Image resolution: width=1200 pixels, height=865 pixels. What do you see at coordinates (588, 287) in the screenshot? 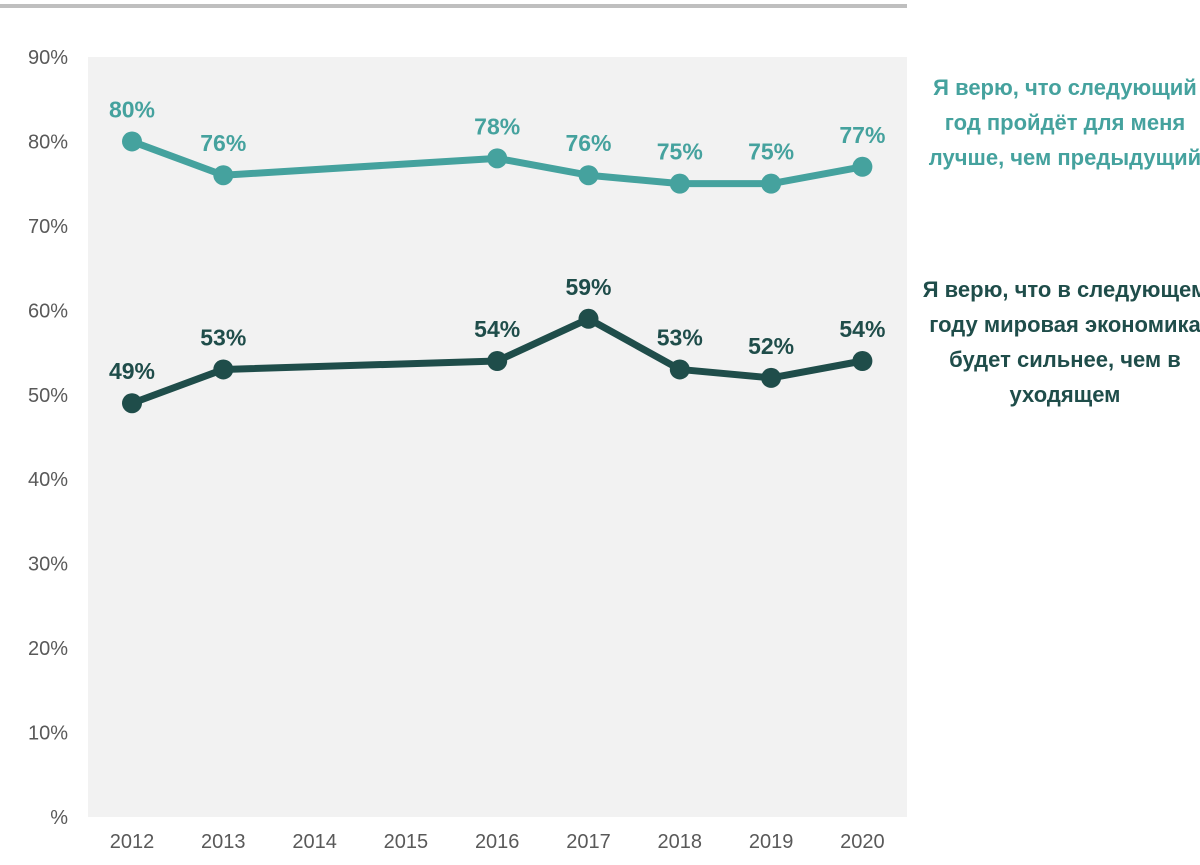
I see `data-label: 59%` at bounding box center [588, 287].